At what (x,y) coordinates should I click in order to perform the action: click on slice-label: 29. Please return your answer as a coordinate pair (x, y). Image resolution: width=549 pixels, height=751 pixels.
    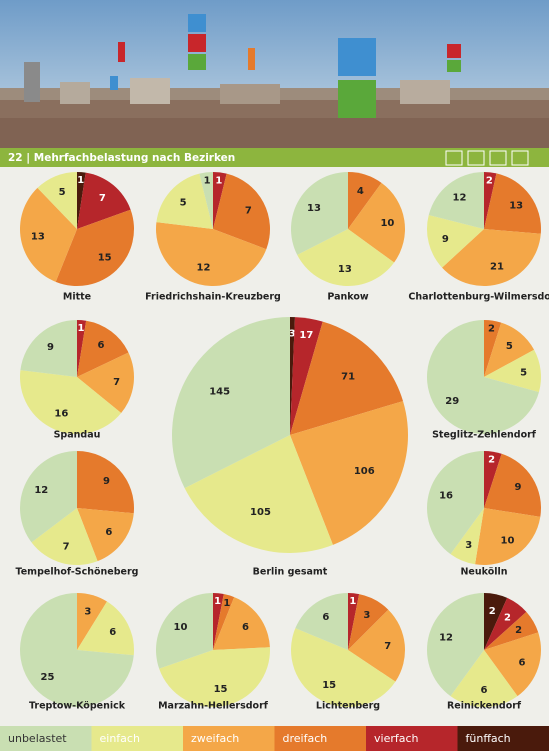
    Looking at the image, I should click on (452, 401).